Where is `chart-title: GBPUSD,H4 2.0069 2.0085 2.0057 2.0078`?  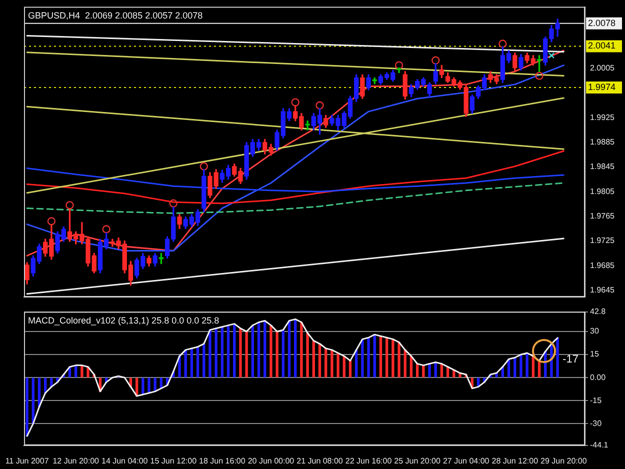
chart-title: GBPUSD,H4 2.0069 2.0085 2.0057 2.0078 is located at coordinates (115, 15).